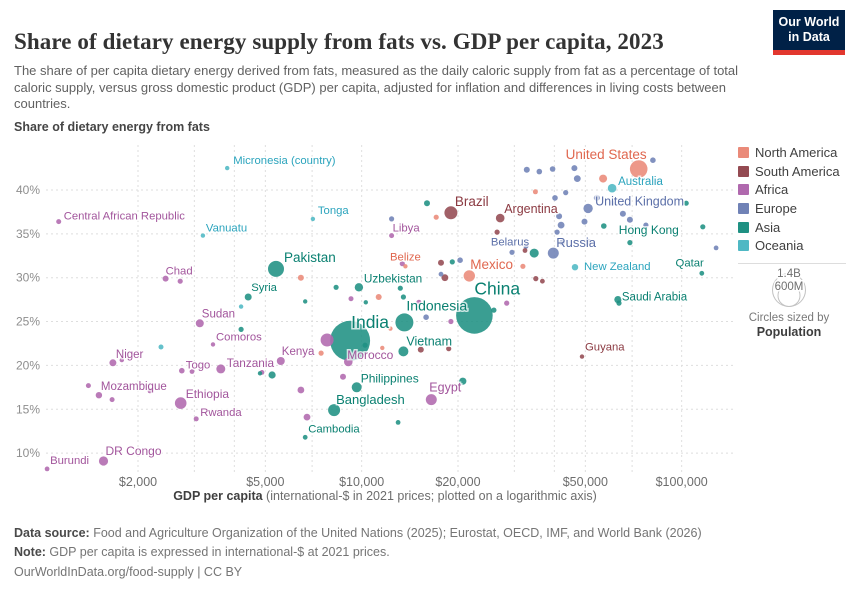 Image resolution: width=850 pixels, height=600 pixels. I want to click on data-point-brazil, so click(451, 213).